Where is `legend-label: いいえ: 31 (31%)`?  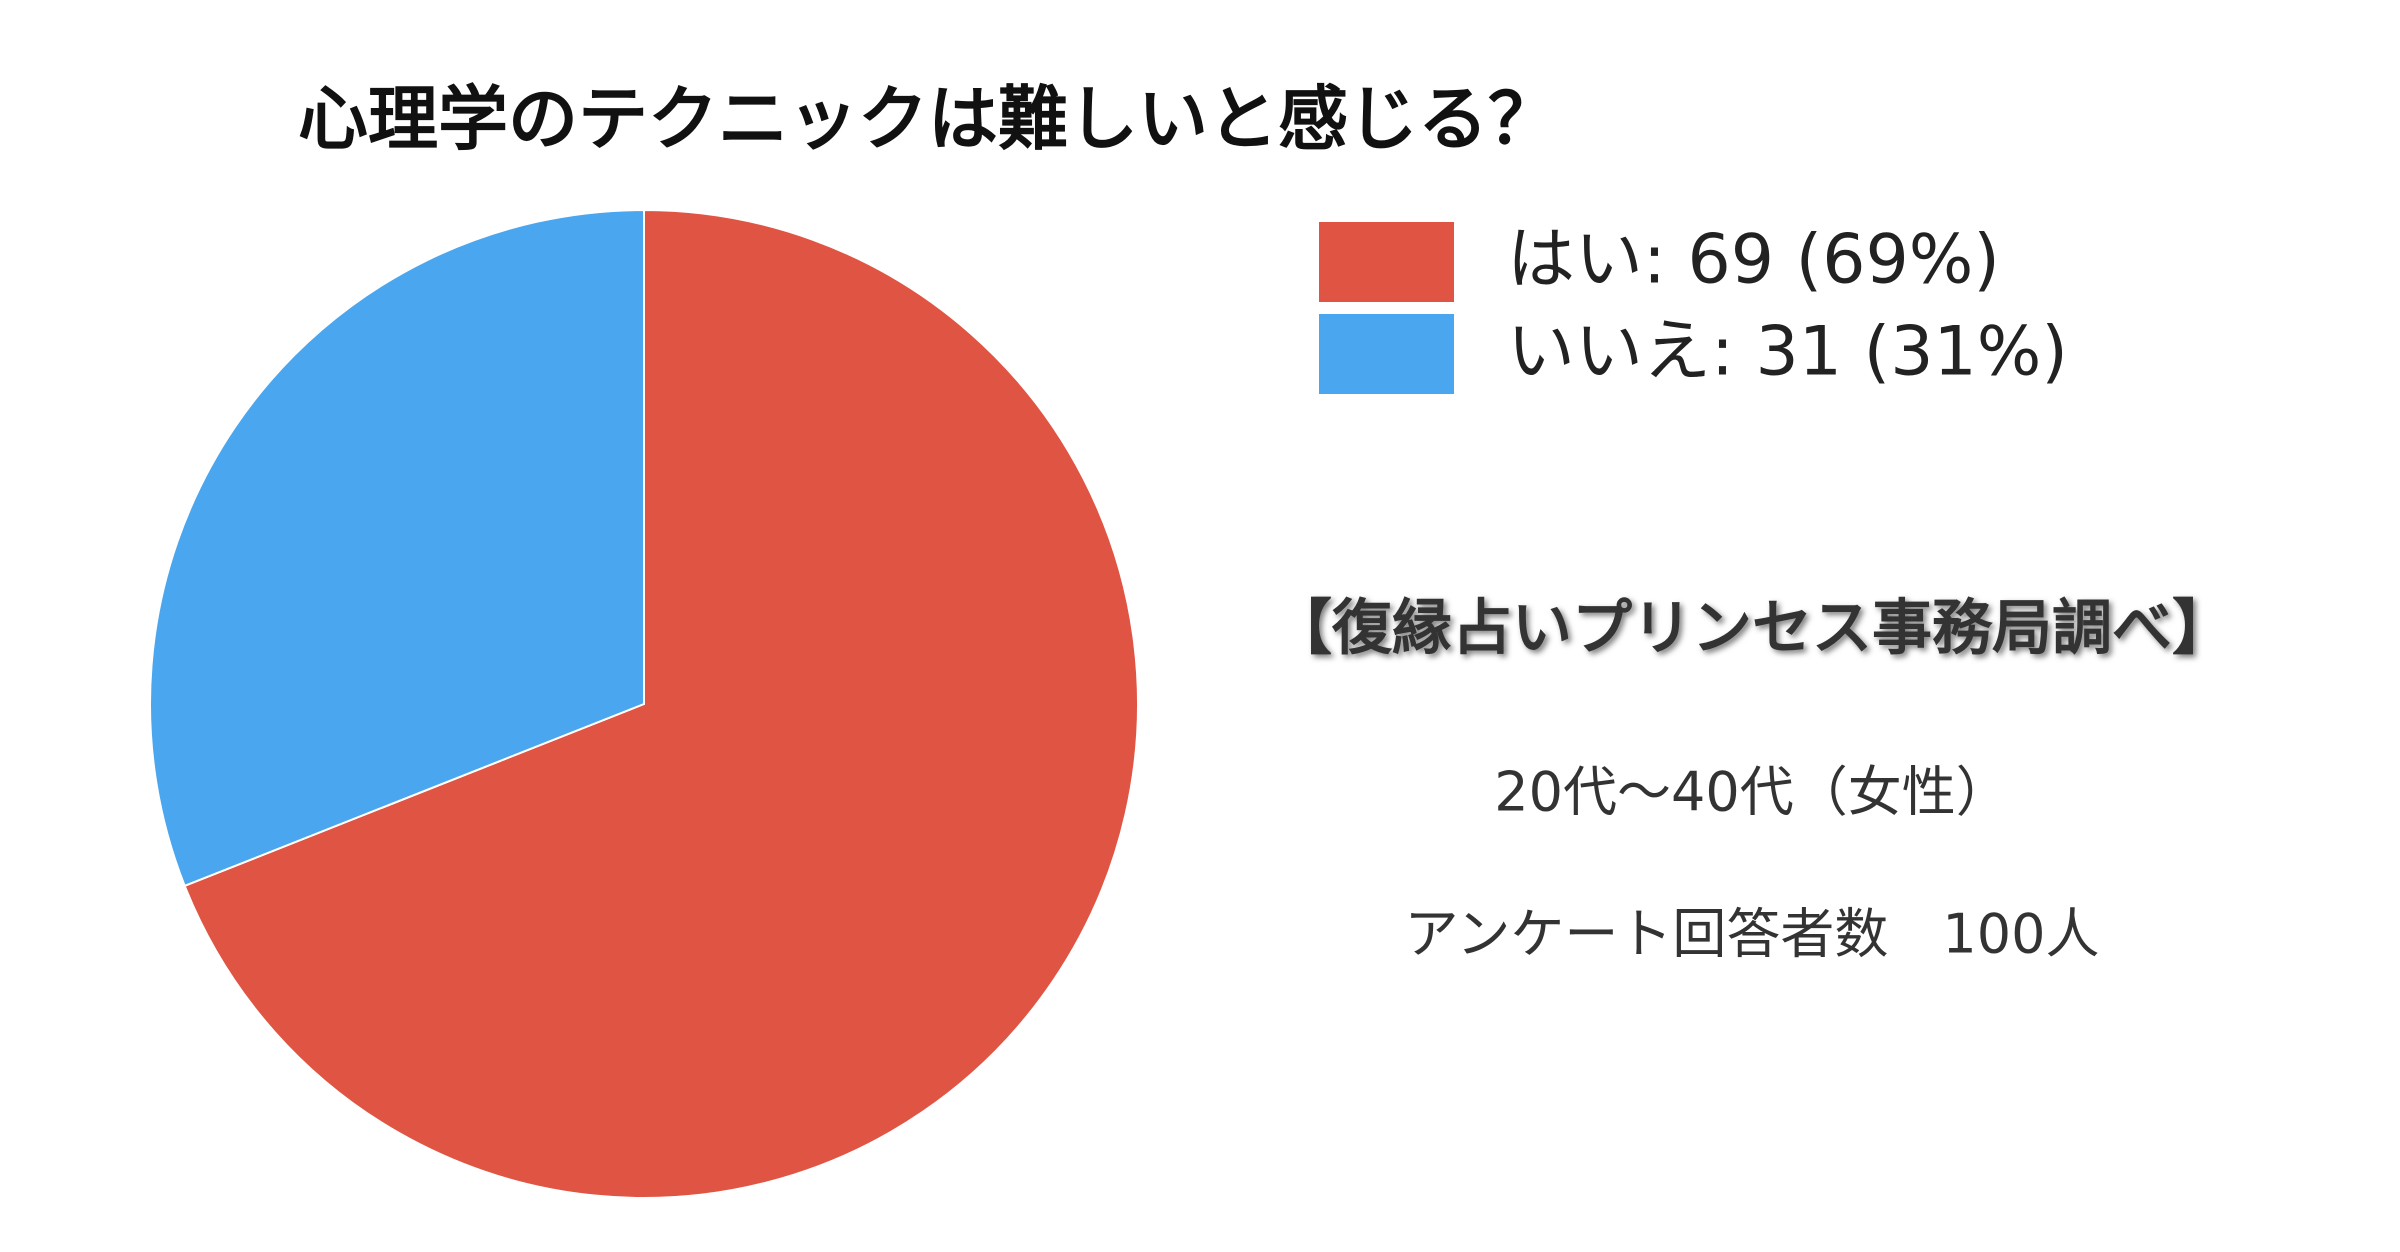 legend-label: いいえ: 31 (31%) is located at coordinates (1787, 352).